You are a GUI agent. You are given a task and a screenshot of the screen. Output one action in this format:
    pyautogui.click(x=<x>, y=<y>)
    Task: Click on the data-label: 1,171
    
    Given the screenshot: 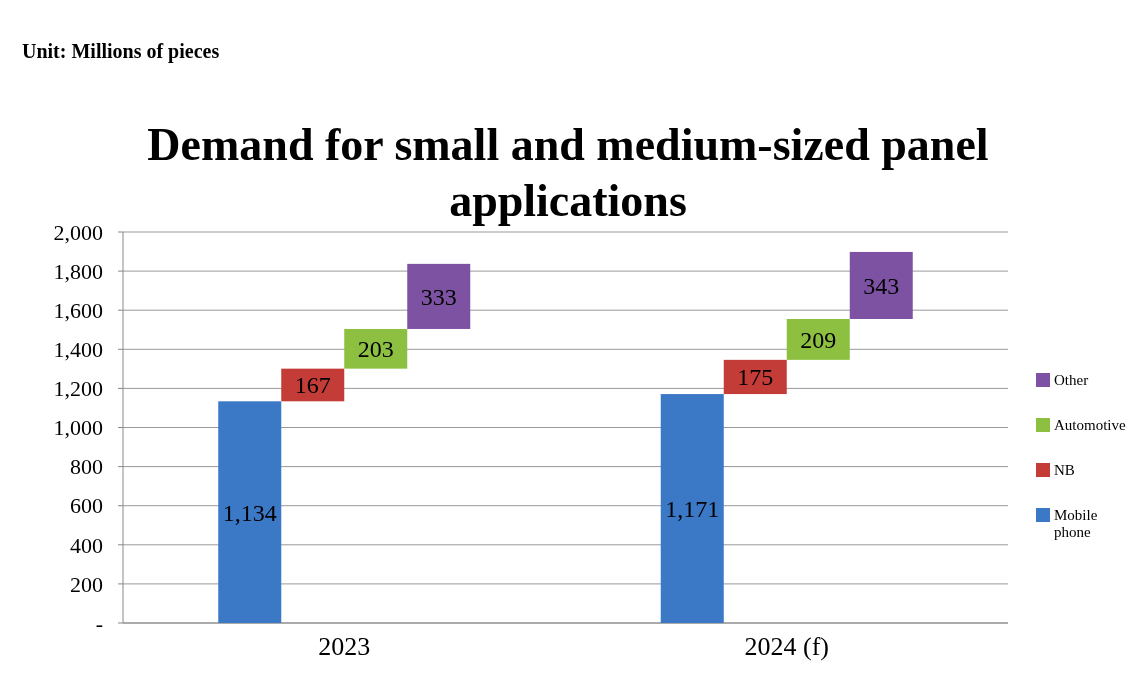 What is the action you would take?
    pyautogui.click(x=692, y=508)
    